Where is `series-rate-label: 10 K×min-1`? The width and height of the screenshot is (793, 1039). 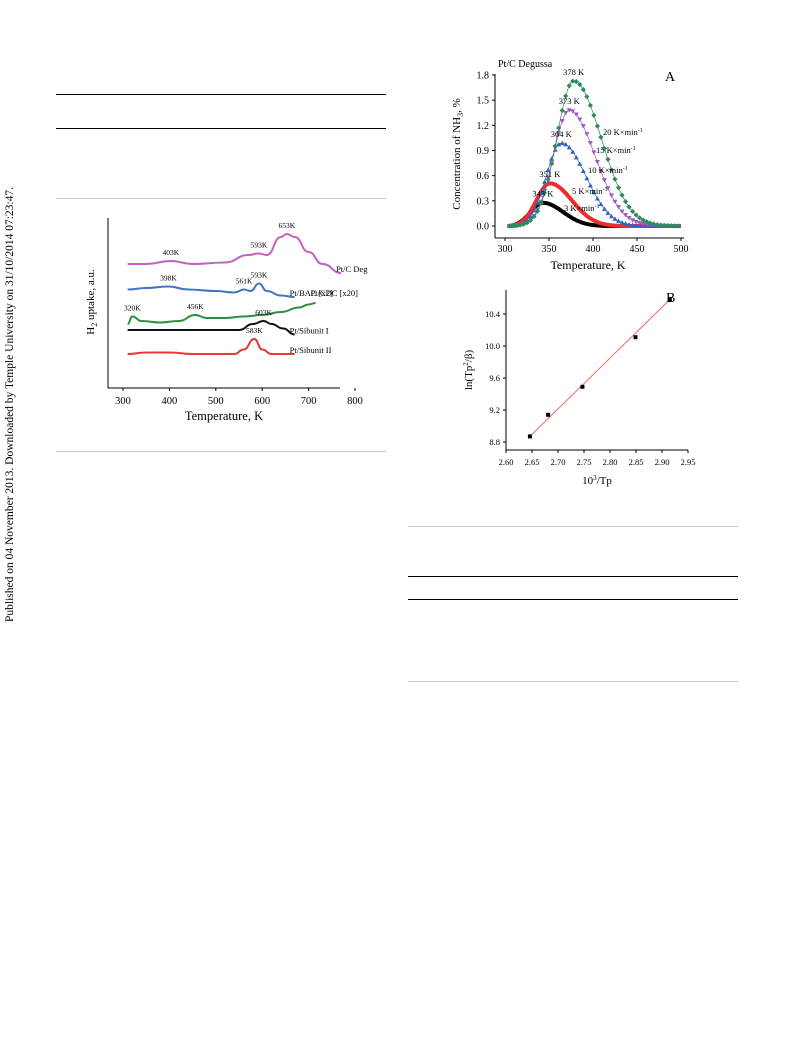 series-rate-label: 10 K×min-1 is located at coordinates (608, 170).